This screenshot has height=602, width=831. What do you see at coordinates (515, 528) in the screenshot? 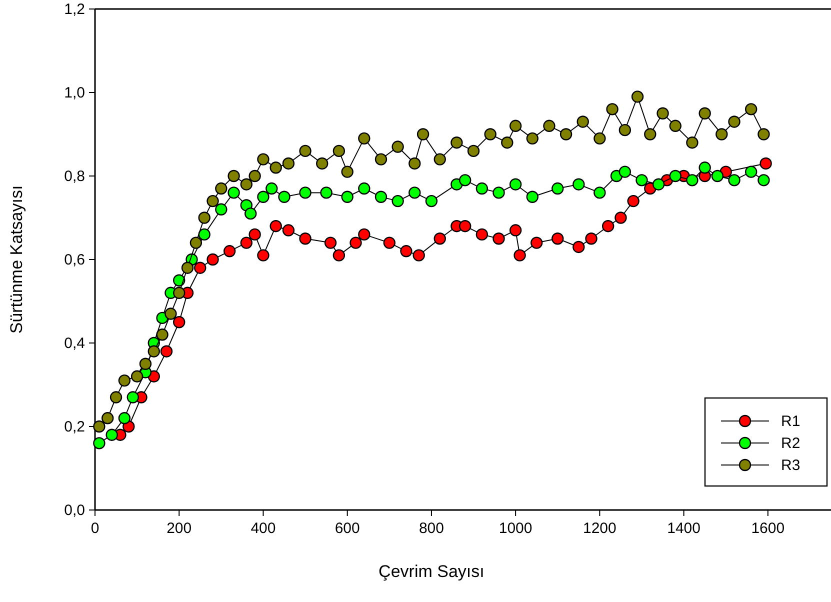
I see `x-tick-label: 1000` at bounding box center [515, 528].